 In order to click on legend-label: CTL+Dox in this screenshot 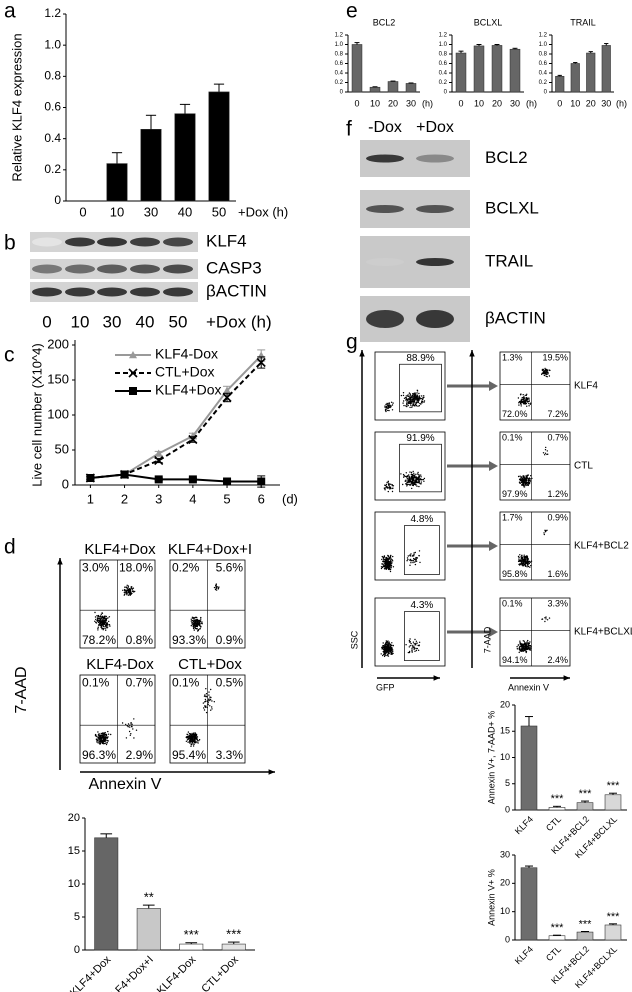, I will do `click(185, 372)`.